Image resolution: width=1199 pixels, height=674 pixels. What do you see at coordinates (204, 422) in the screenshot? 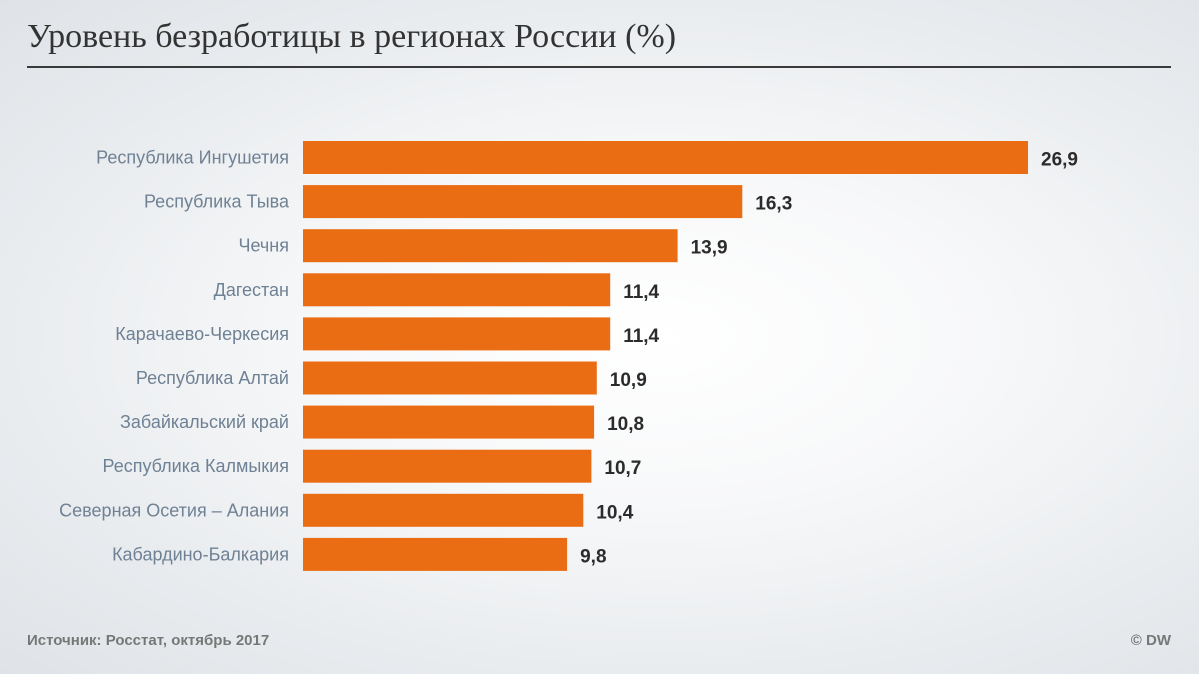
I see `category-label-7: Забайкальский край` at bounding box center [204, 422].